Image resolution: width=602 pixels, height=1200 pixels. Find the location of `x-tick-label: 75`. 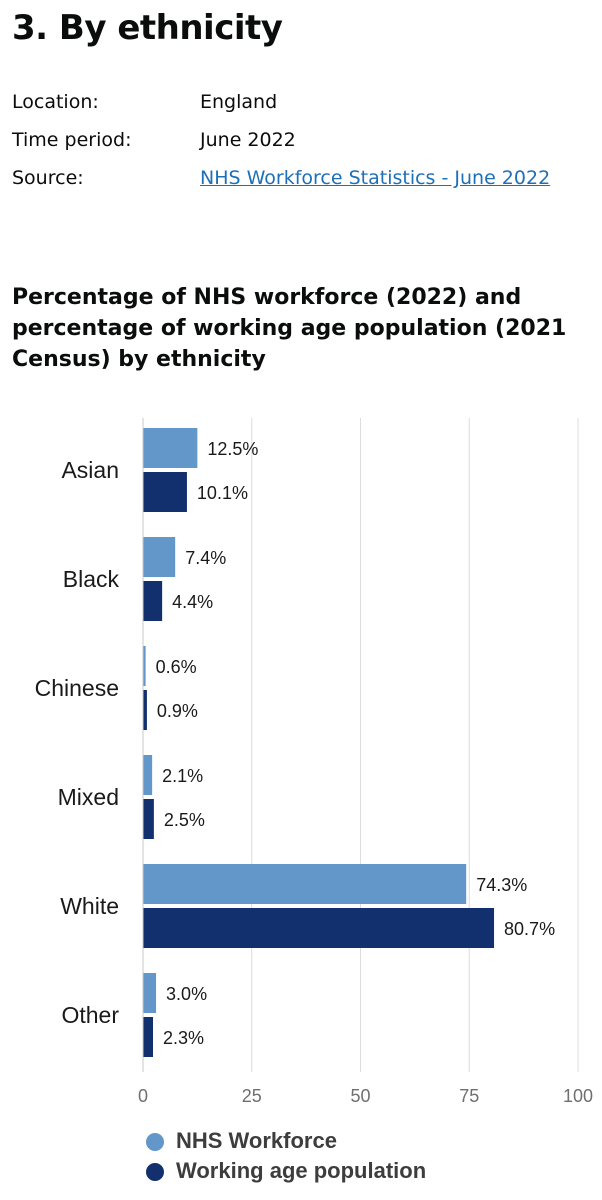

x-tick-label: 75 is located at coordinates (469, 1096).